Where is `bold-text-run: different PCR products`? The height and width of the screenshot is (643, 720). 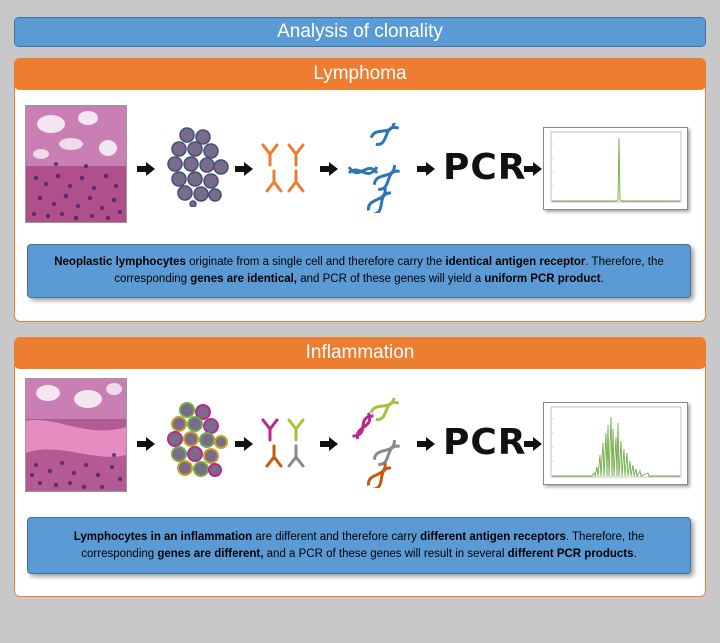
bold-text-run: different PCR products is located at coordinates (570, 553).